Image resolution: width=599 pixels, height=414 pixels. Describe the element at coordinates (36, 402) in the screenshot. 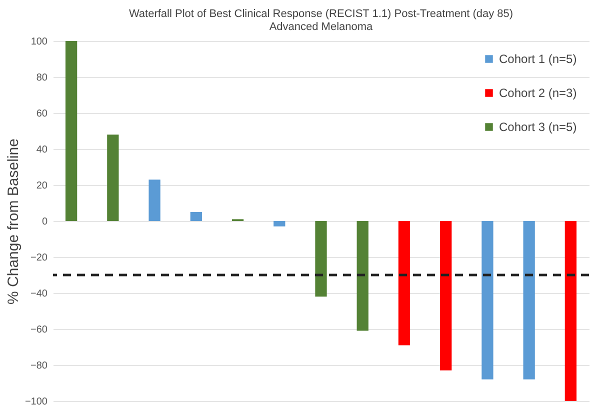

I see `y-tick-label: −100` at that location.